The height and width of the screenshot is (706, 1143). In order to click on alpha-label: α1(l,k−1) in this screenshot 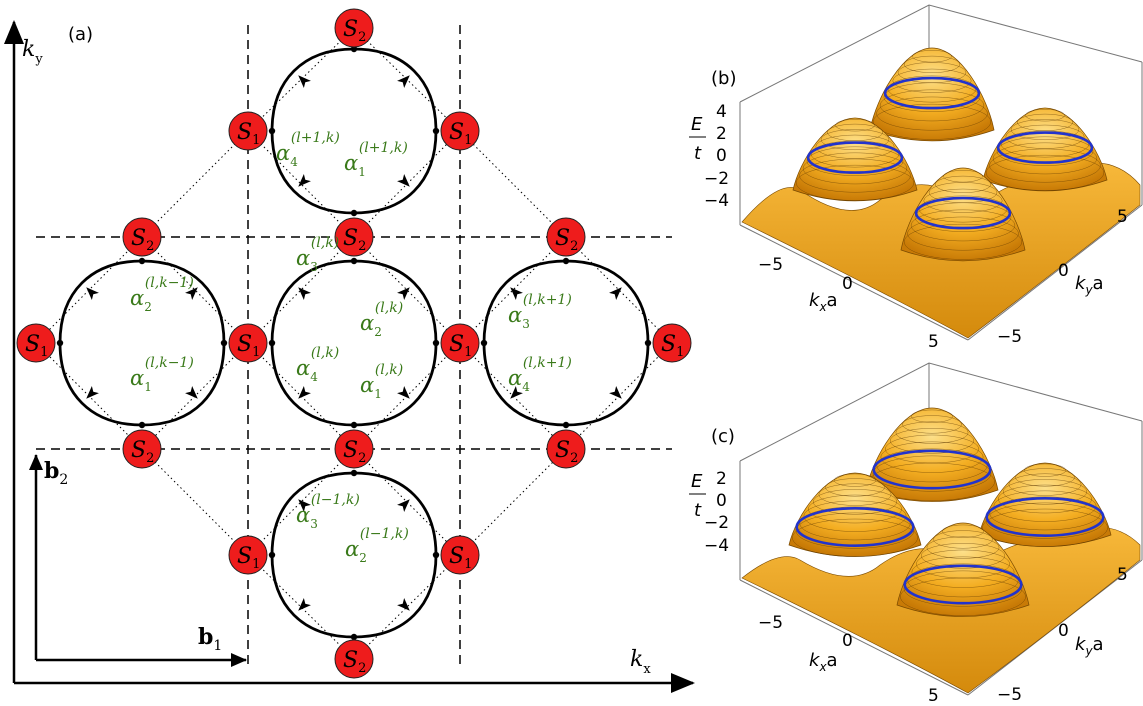, I will do `click(162, 374)`.